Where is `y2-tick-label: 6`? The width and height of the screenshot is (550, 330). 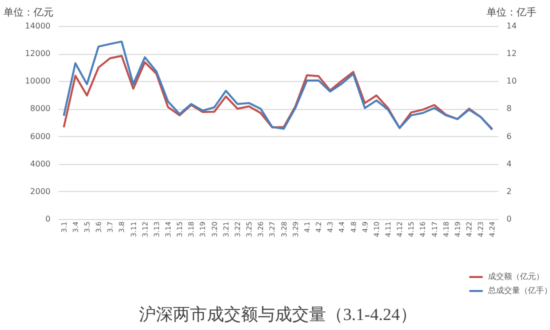
y2-tick-label: 6 is located at coordinates (509, 136).